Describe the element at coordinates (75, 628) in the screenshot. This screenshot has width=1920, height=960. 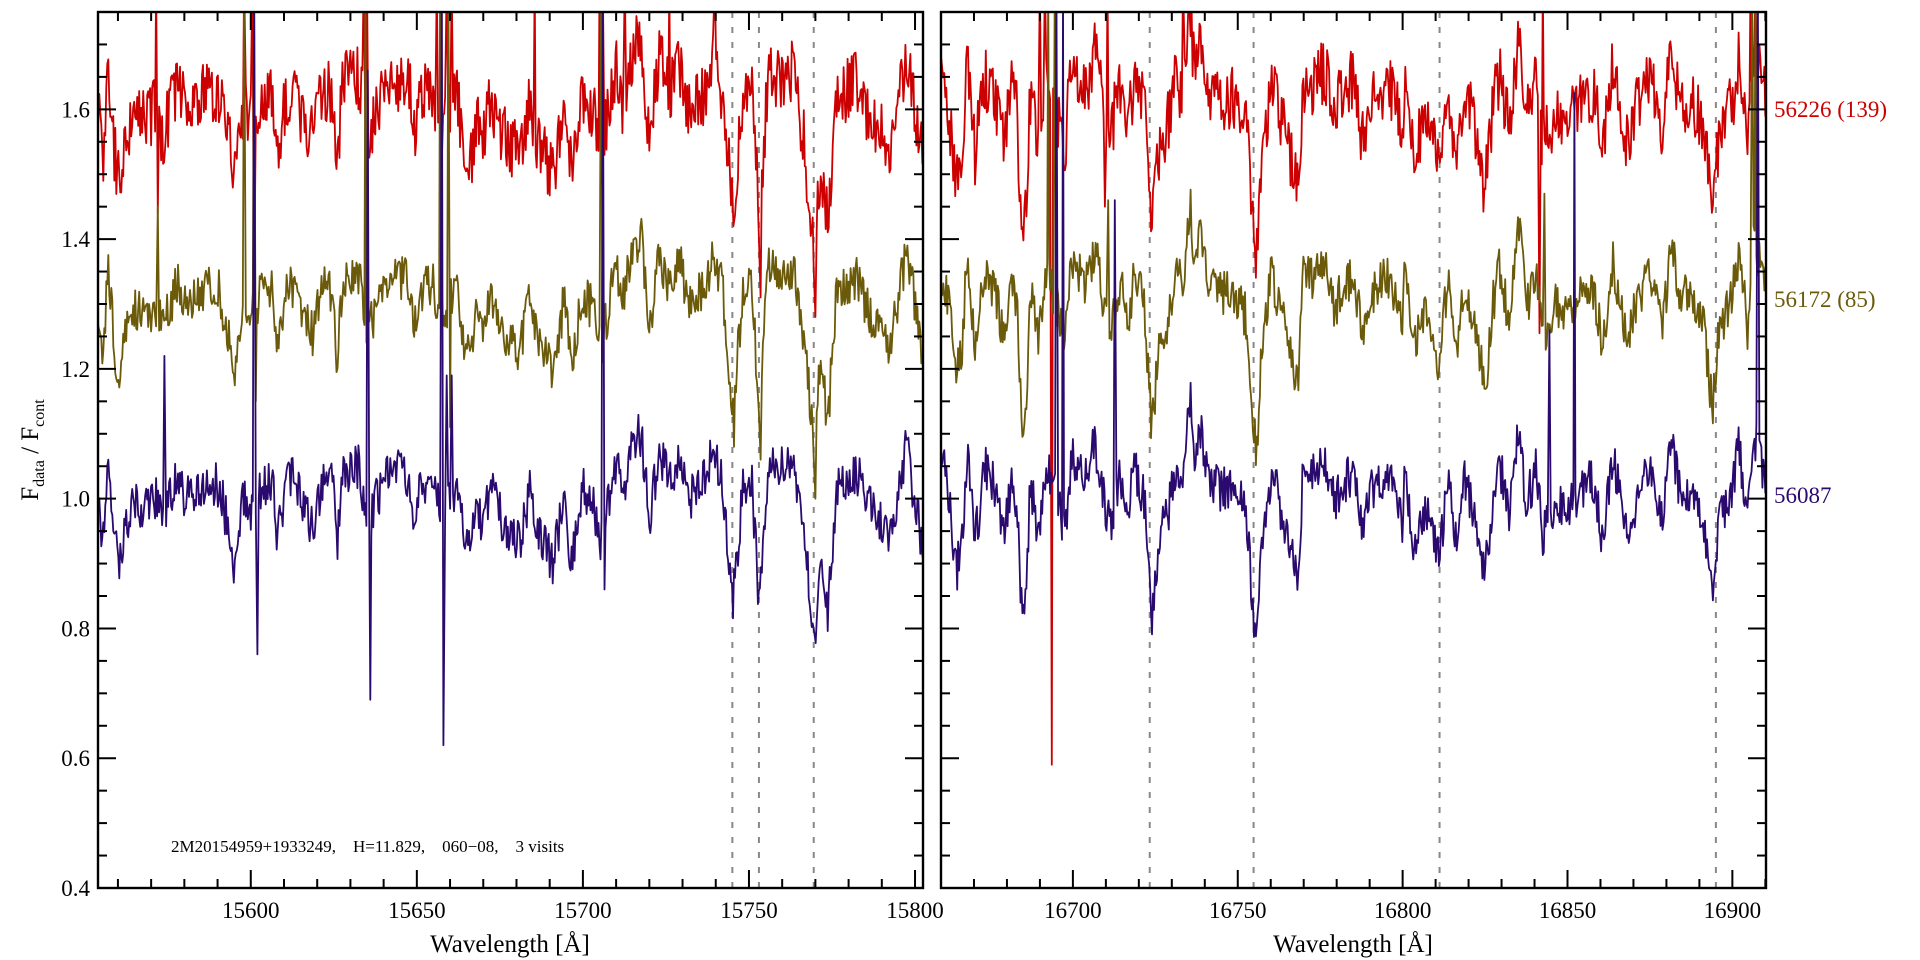
I see `y-tick-label: 0.8` at that location.